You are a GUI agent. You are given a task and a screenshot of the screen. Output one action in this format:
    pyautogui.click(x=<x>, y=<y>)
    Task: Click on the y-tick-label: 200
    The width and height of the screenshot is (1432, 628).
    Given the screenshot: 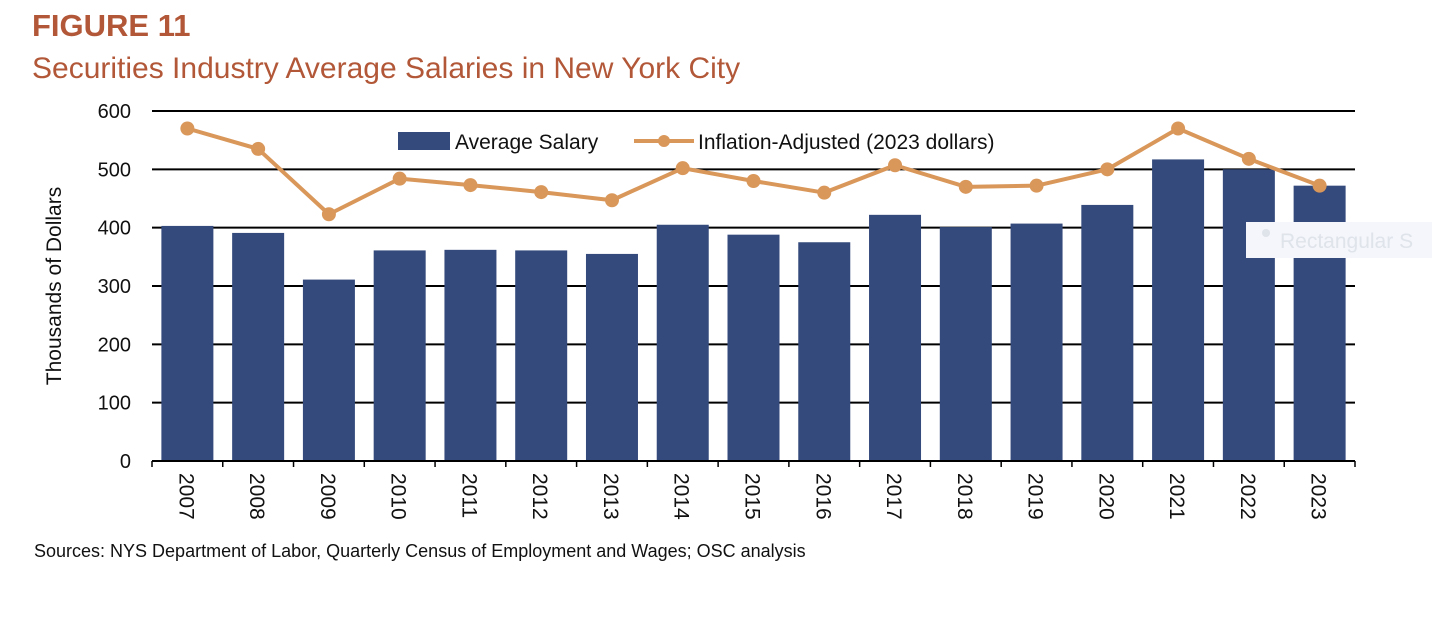 What is the action you would take?
    pyautogui.click(x=114, y=345)
    